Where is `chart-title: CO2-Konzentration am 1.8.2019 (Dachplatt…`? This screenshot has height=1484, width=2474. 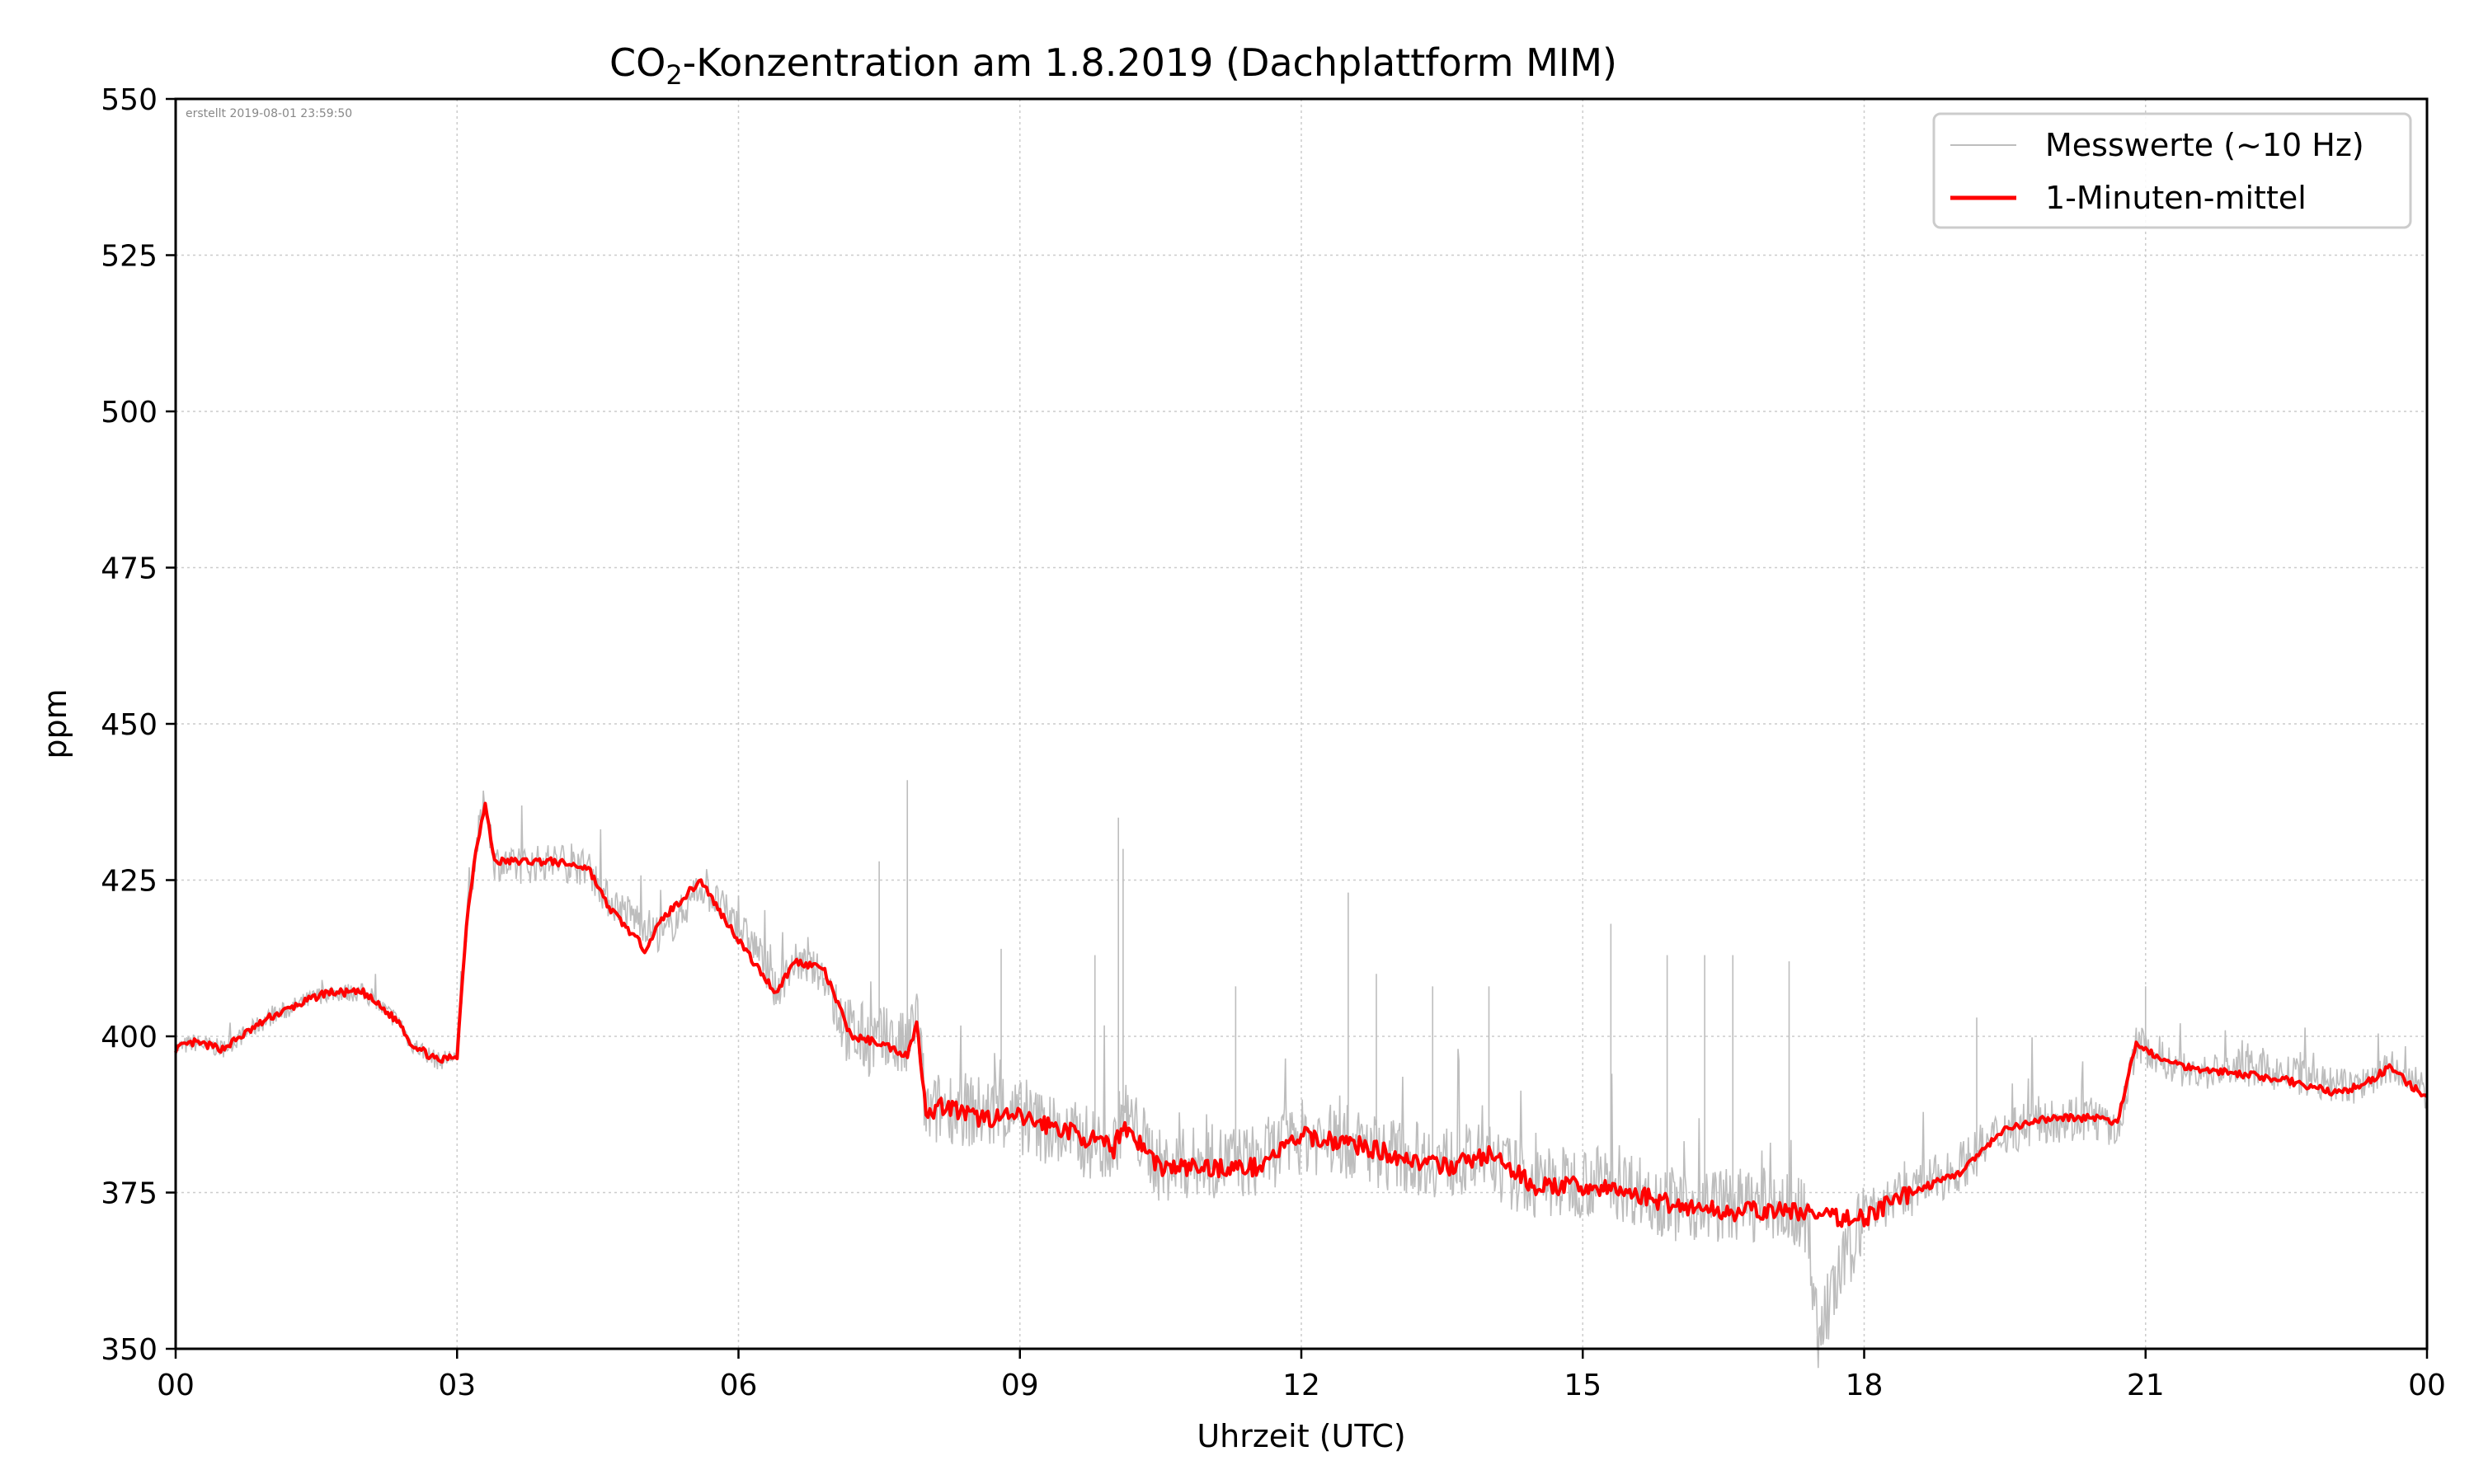
chart-title: CO2-Konzentration am 1.8.2019 (Dachplatt… is located at coordinates (1113, 65).